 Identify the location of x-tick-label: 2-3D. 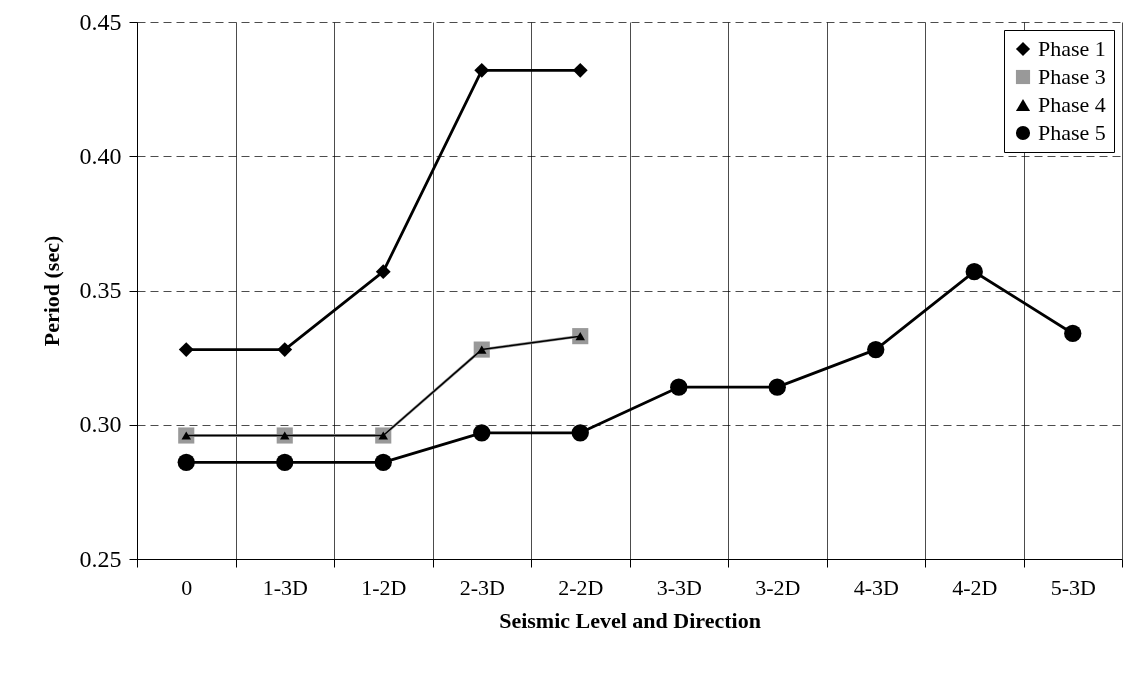
(482, 587).